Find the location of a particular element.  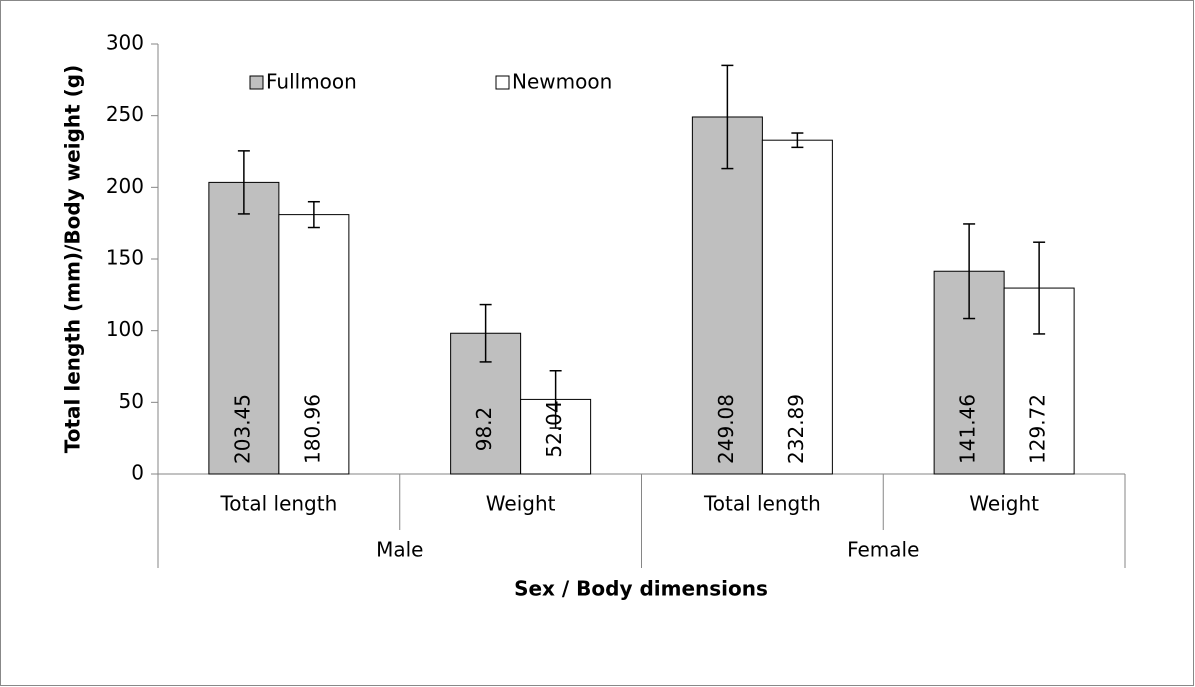

data-label: 129.72 is located at coordinates (1038, 429).